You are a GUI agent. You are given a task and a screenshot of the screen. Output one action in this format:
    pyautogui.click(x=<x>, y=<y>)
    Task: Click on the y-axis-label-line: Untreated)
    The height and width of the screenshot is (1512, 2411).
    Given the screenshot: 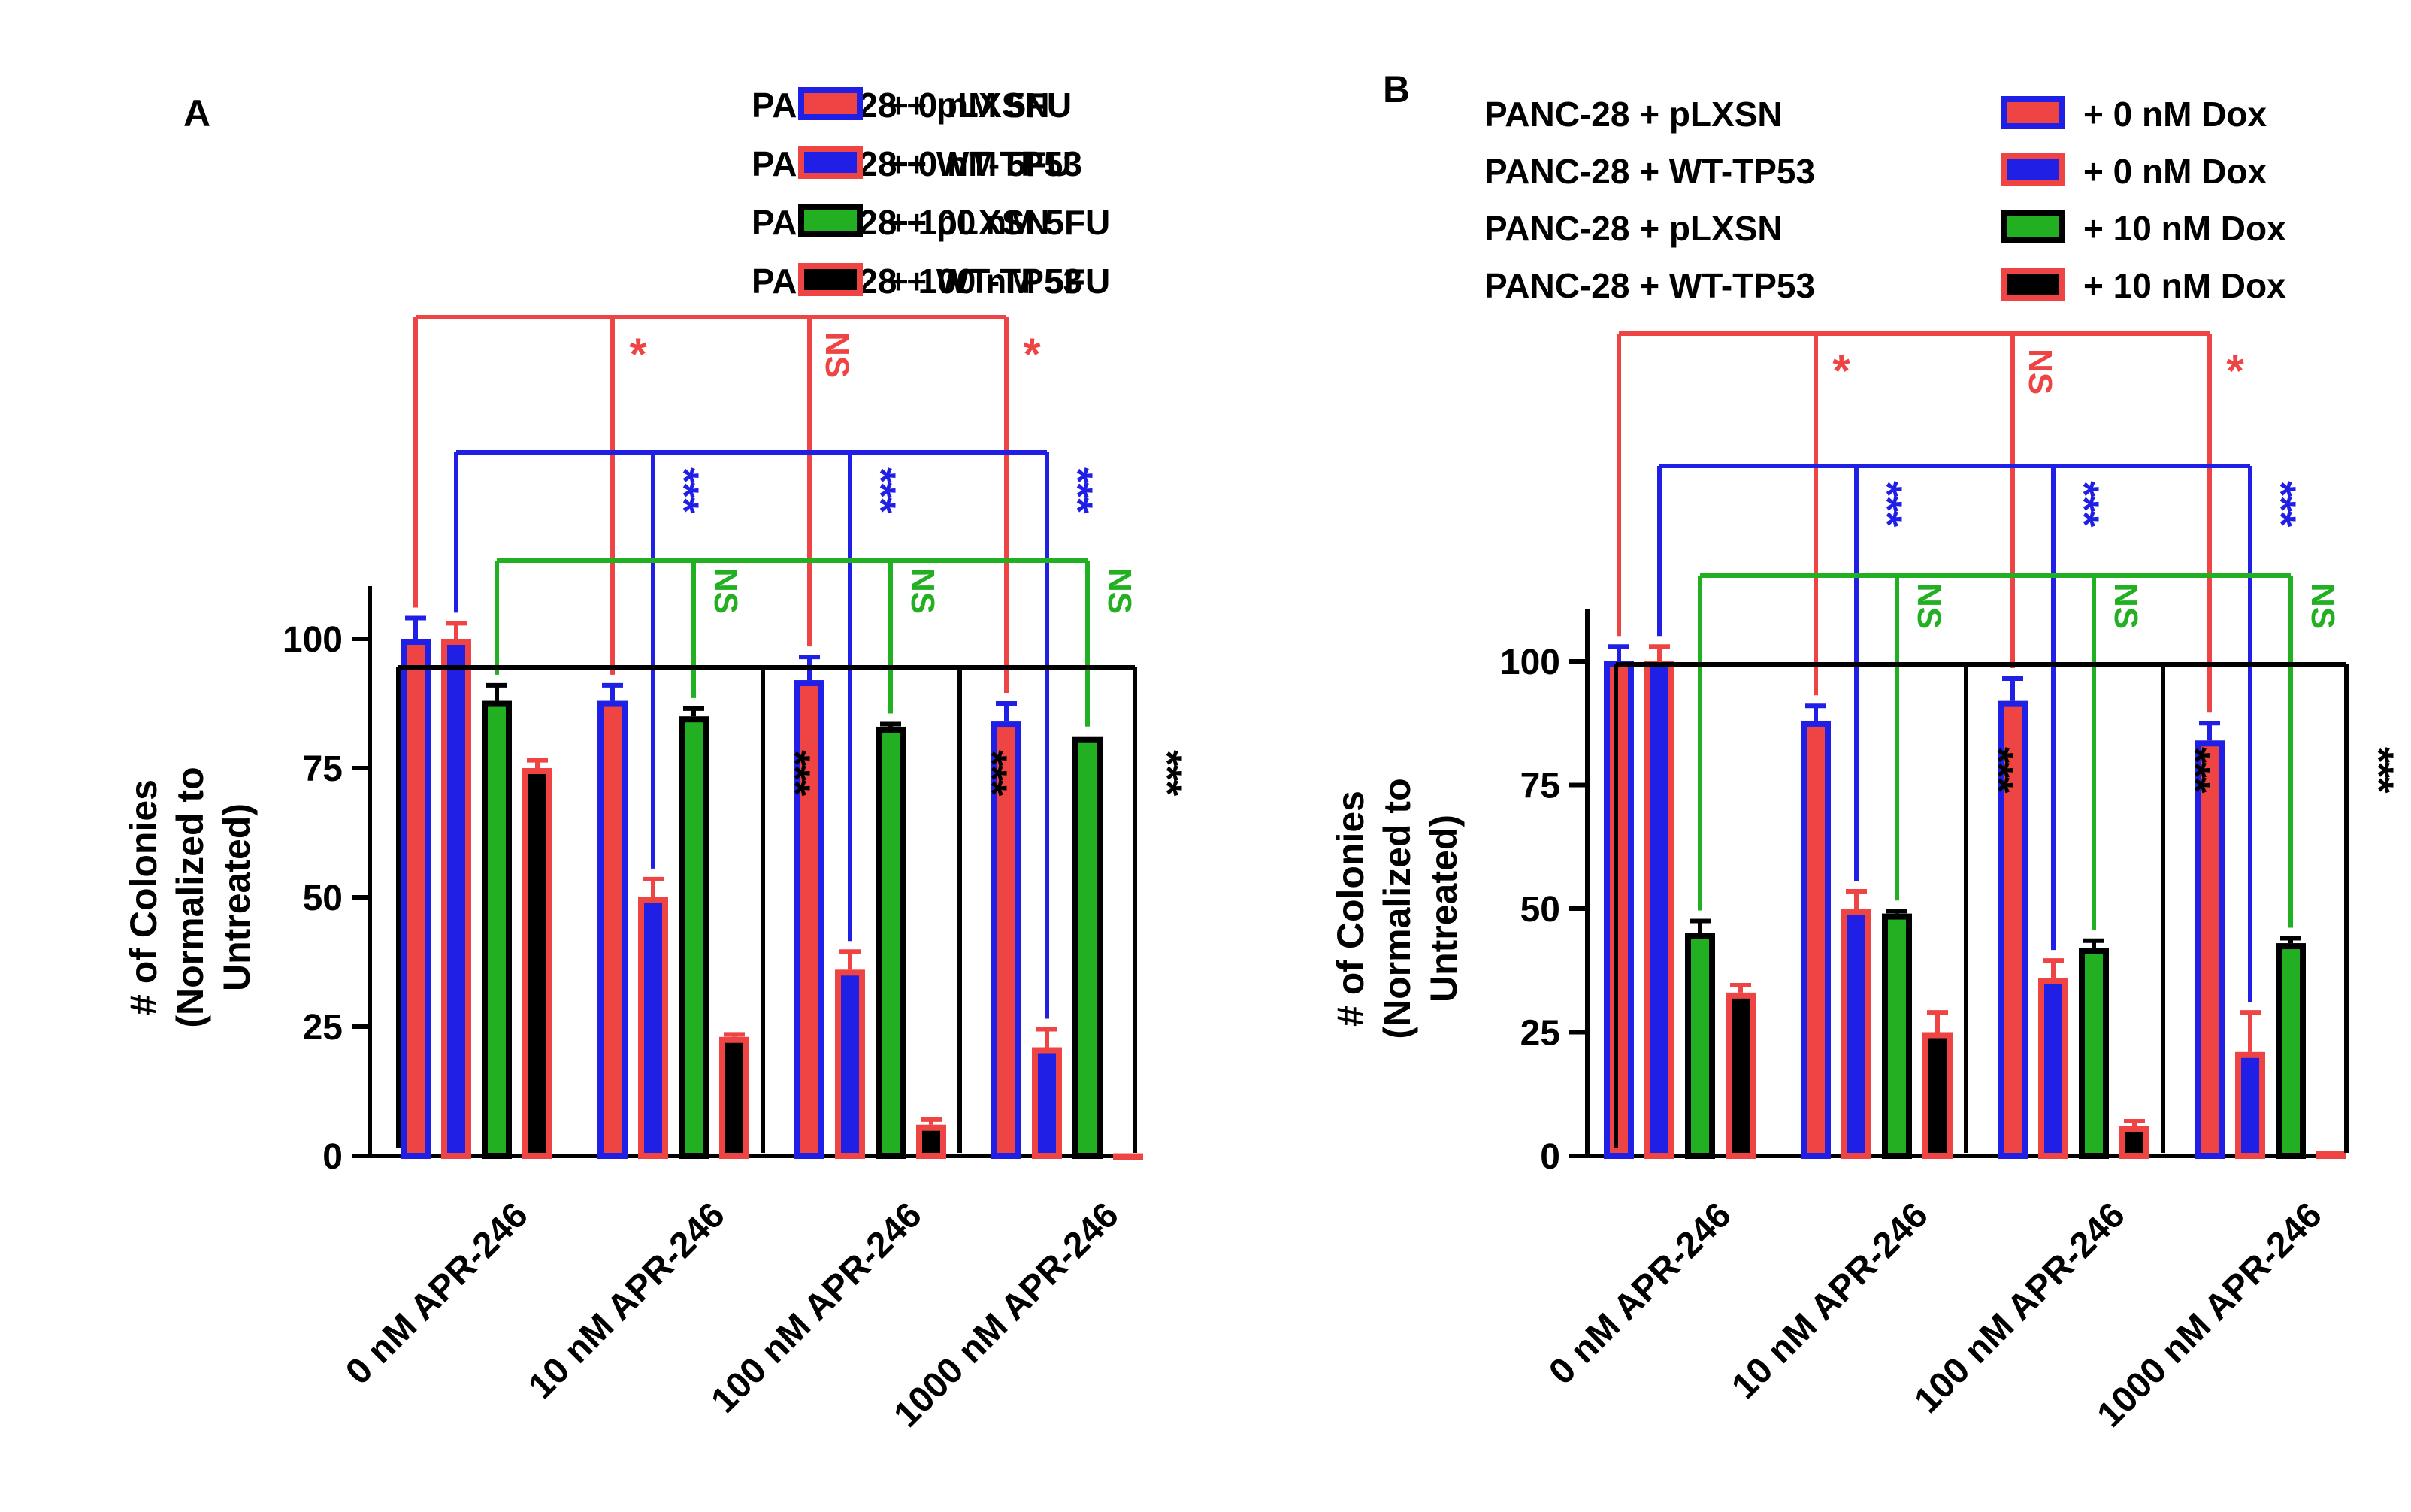 What is the action you would take?
    pyautogui.click(x=237, y=897)
    